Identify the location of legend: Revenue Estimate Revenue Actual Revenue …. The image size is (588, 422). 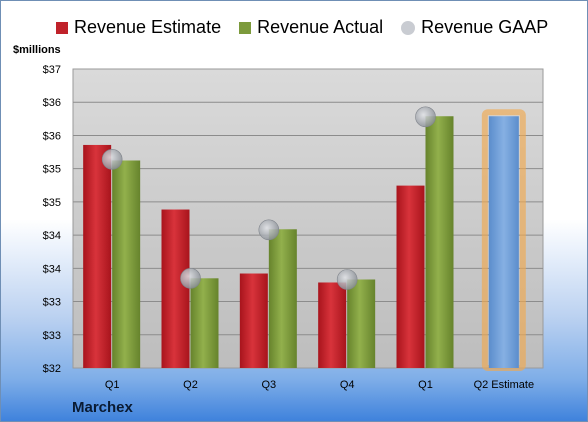
(311, 27).